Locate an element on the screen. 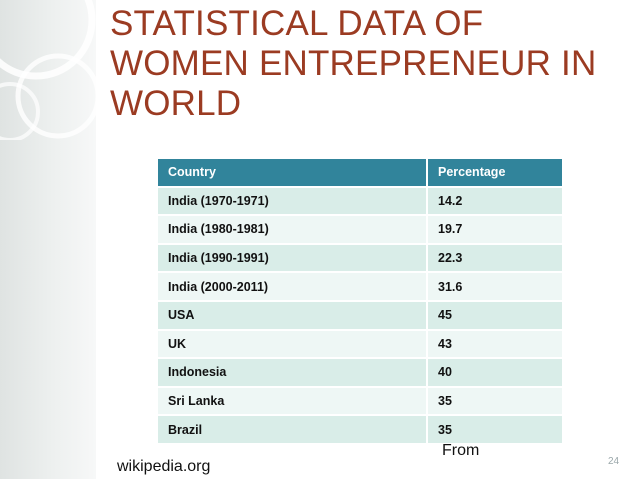 Image resolution: width=638 pixels, height=479 pixels. table-row: India (2000-2011) 31.6 is located at coordinates (360, 286).